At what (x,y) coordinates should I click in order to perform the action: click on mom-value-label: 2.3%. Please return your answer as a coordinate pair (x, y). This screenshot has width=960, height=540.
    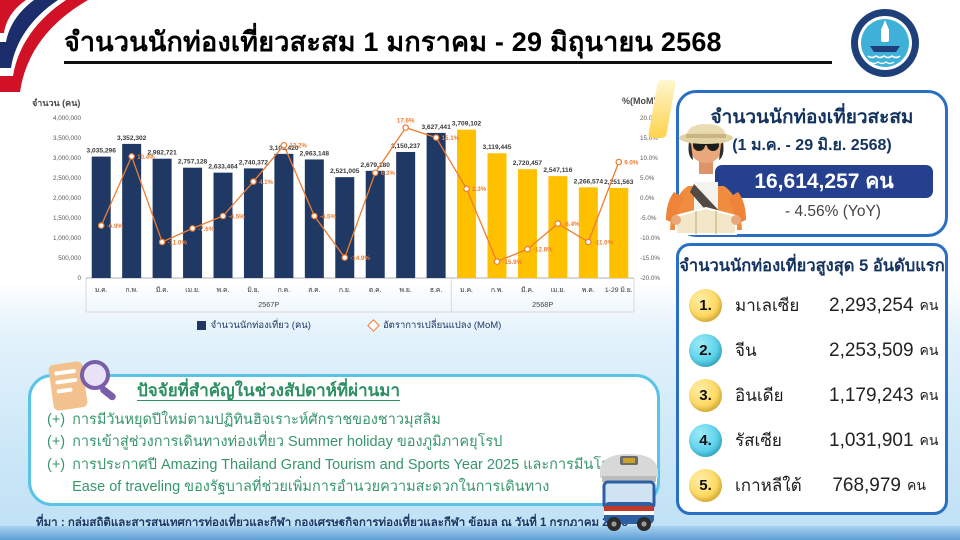
    Looking at the image, I should click on (479, 189).